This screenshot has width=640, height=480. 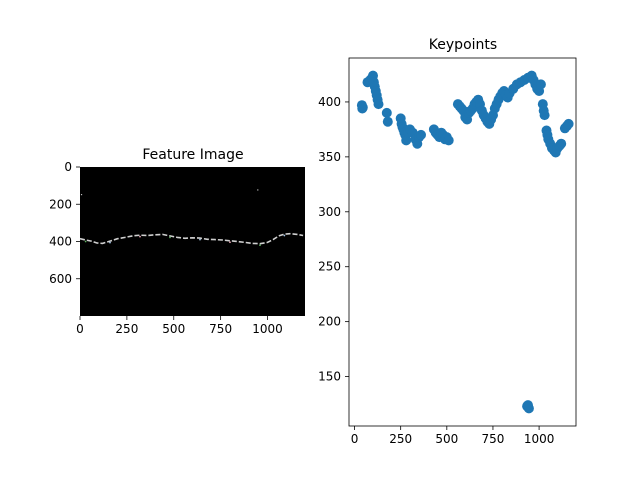 I want to click on keypoints-title: Keypoints, so click(x=463, y=45).